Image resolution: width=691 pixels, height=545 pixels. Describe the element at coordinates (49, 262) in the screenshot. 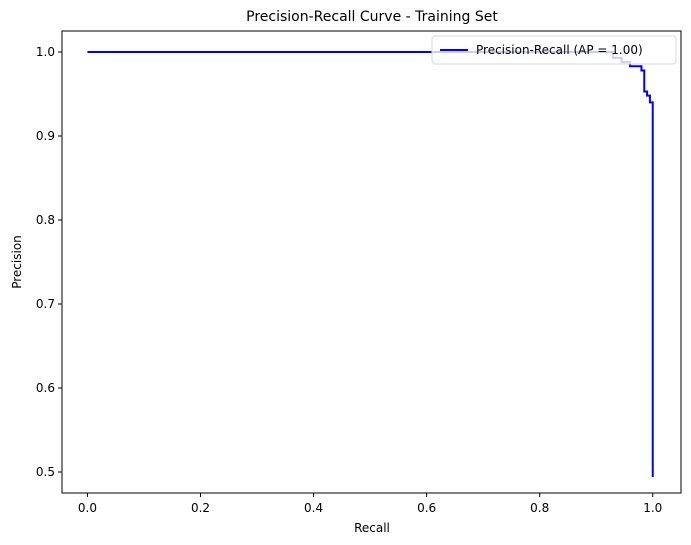

I see `y-axis-ticks: 0.5 0.6 0.7 0.8 0.9 1.0` at that location.